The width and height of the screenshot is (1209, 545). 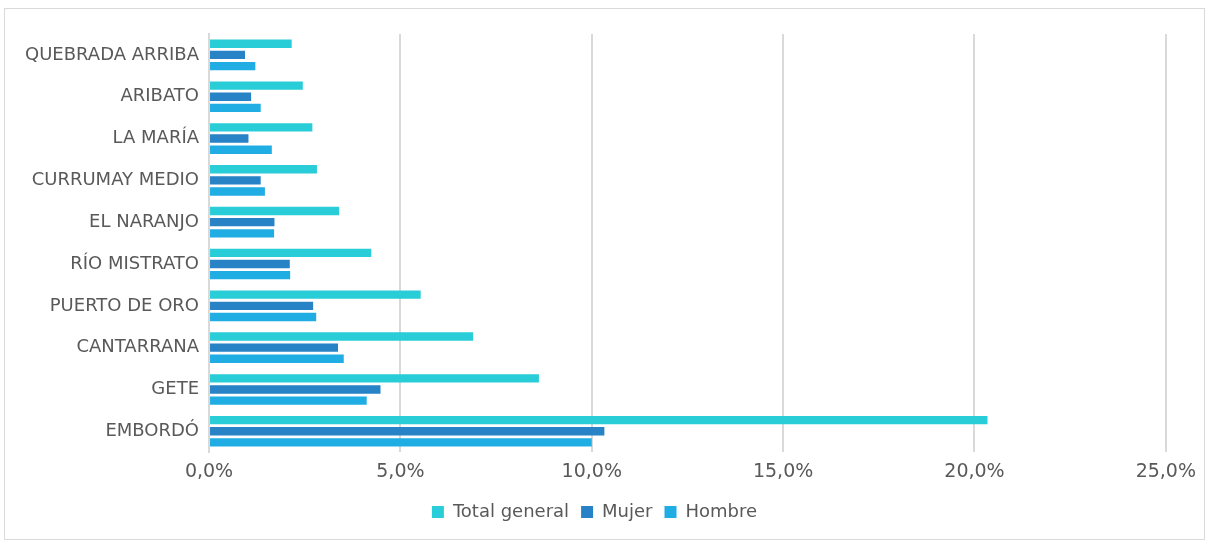 I want to click on legend-label: Mujer, so click(x=628, y=510).